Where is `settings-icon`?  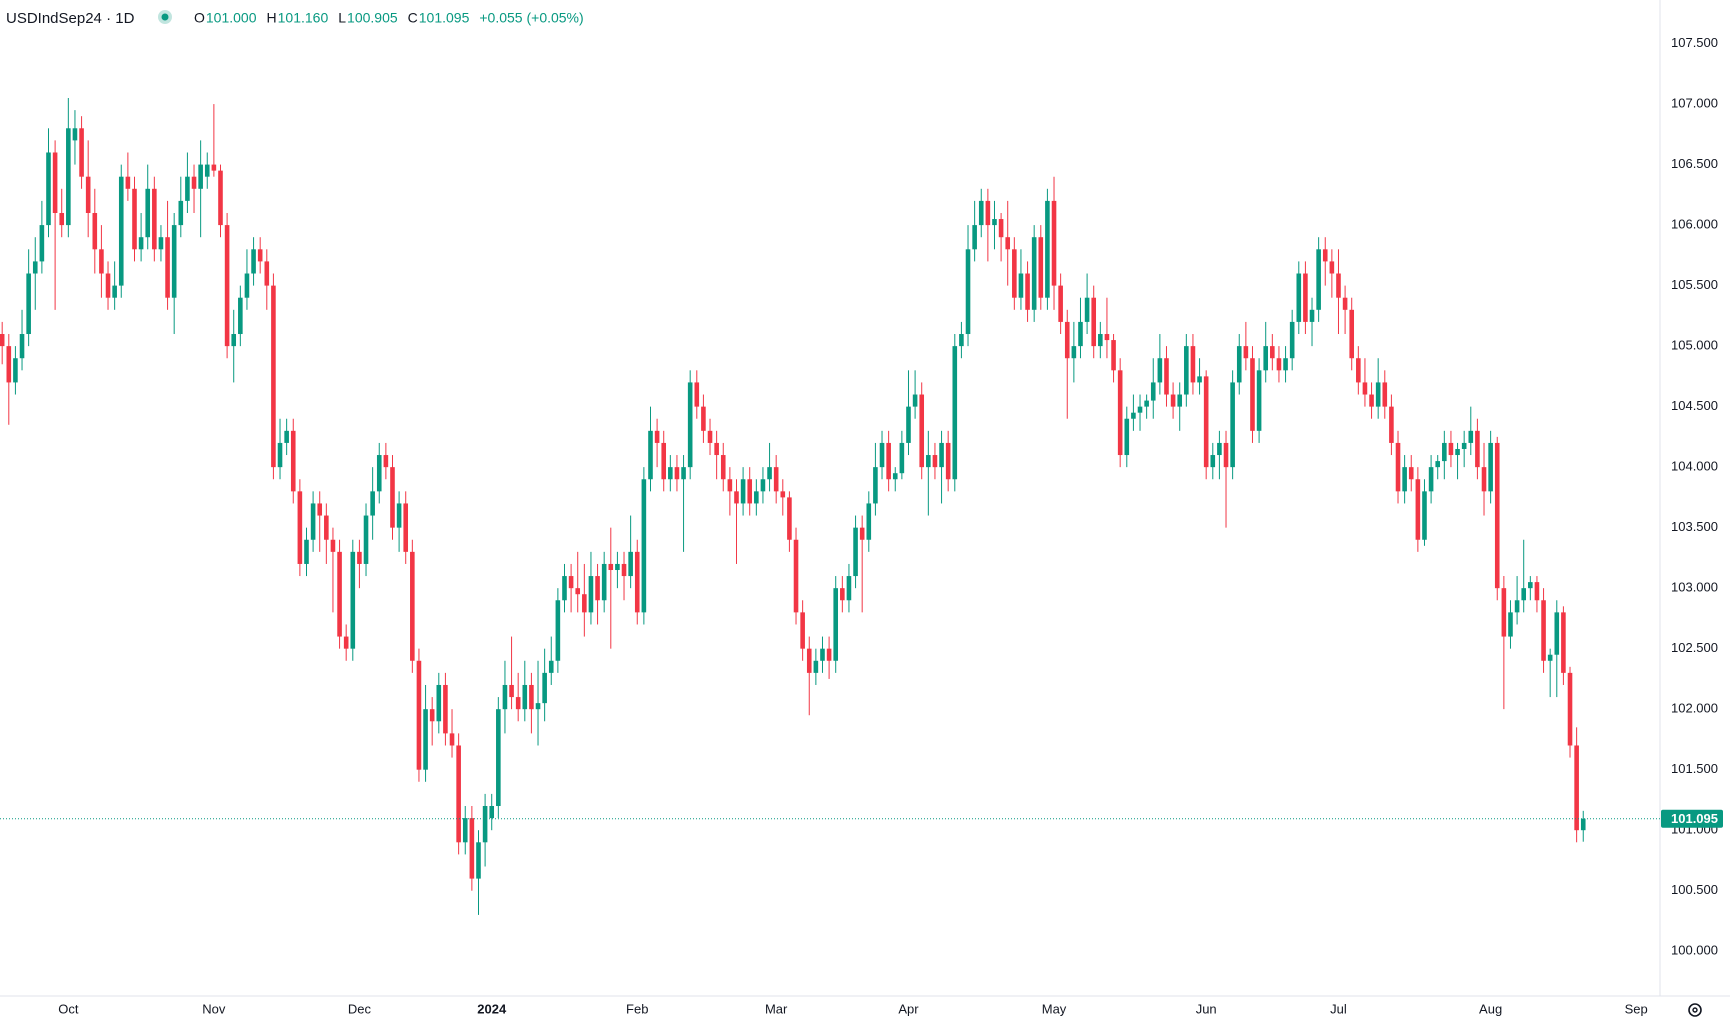 settings-icon is located at coordinates (1695, 1010).